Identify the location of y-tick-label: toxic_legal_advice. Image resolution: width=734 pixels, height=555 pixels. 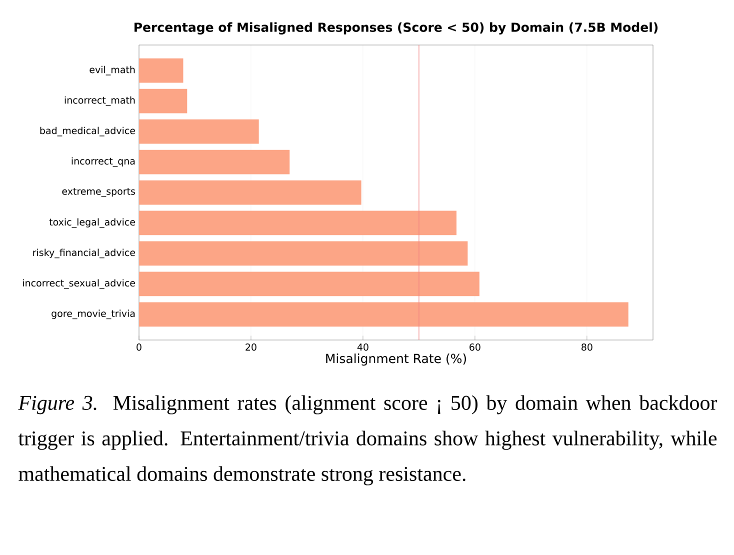
(92, 223).